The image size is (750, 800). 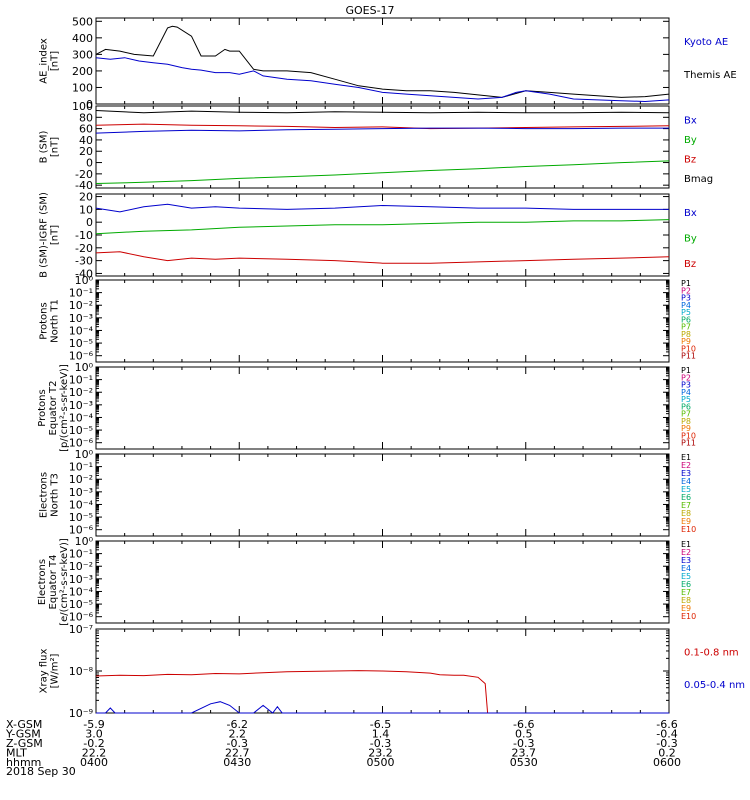 I want to click on series-bz, so click(x=382, y=257).